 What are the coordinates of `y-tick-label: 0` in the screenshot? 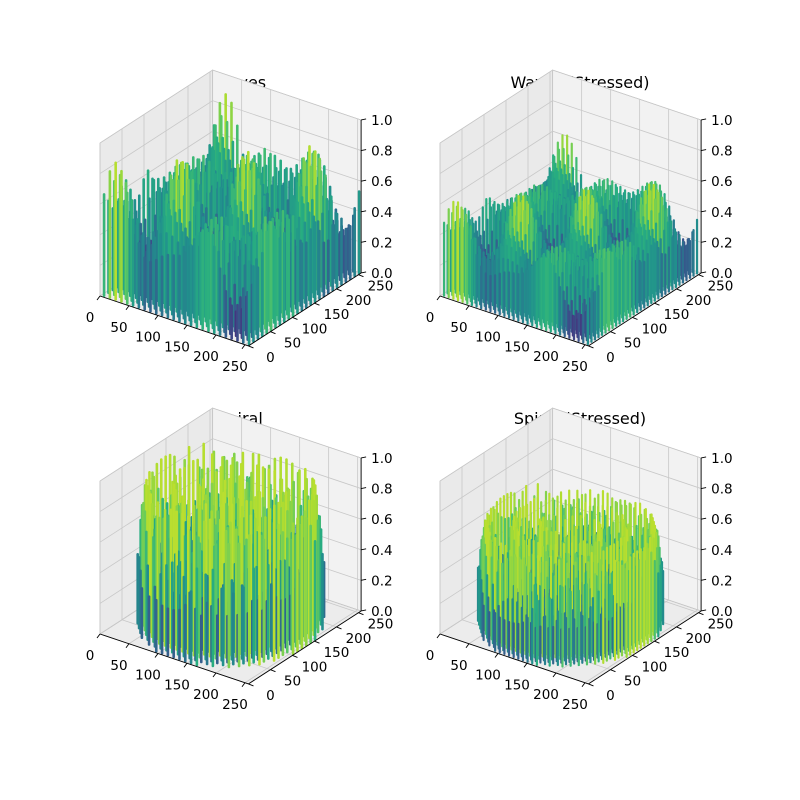 It's located at (610, 358).